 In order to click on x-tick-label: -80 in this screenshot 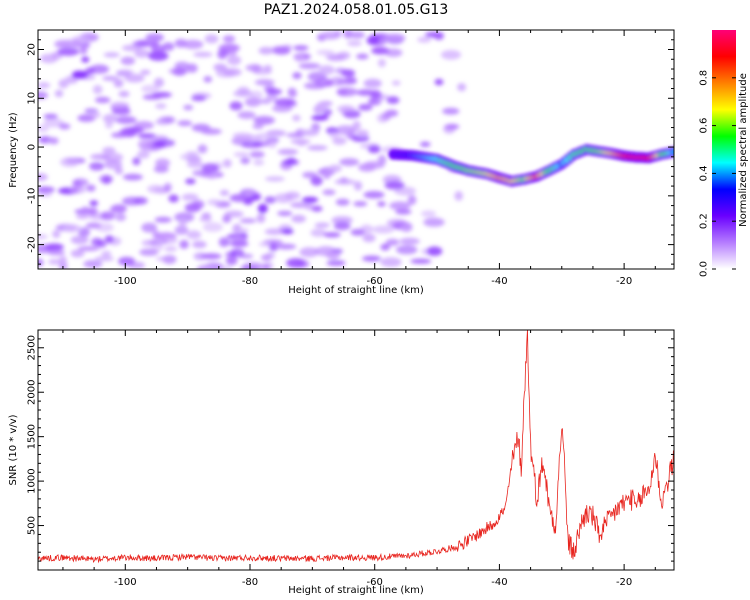, I will do `click(250, 582)`.